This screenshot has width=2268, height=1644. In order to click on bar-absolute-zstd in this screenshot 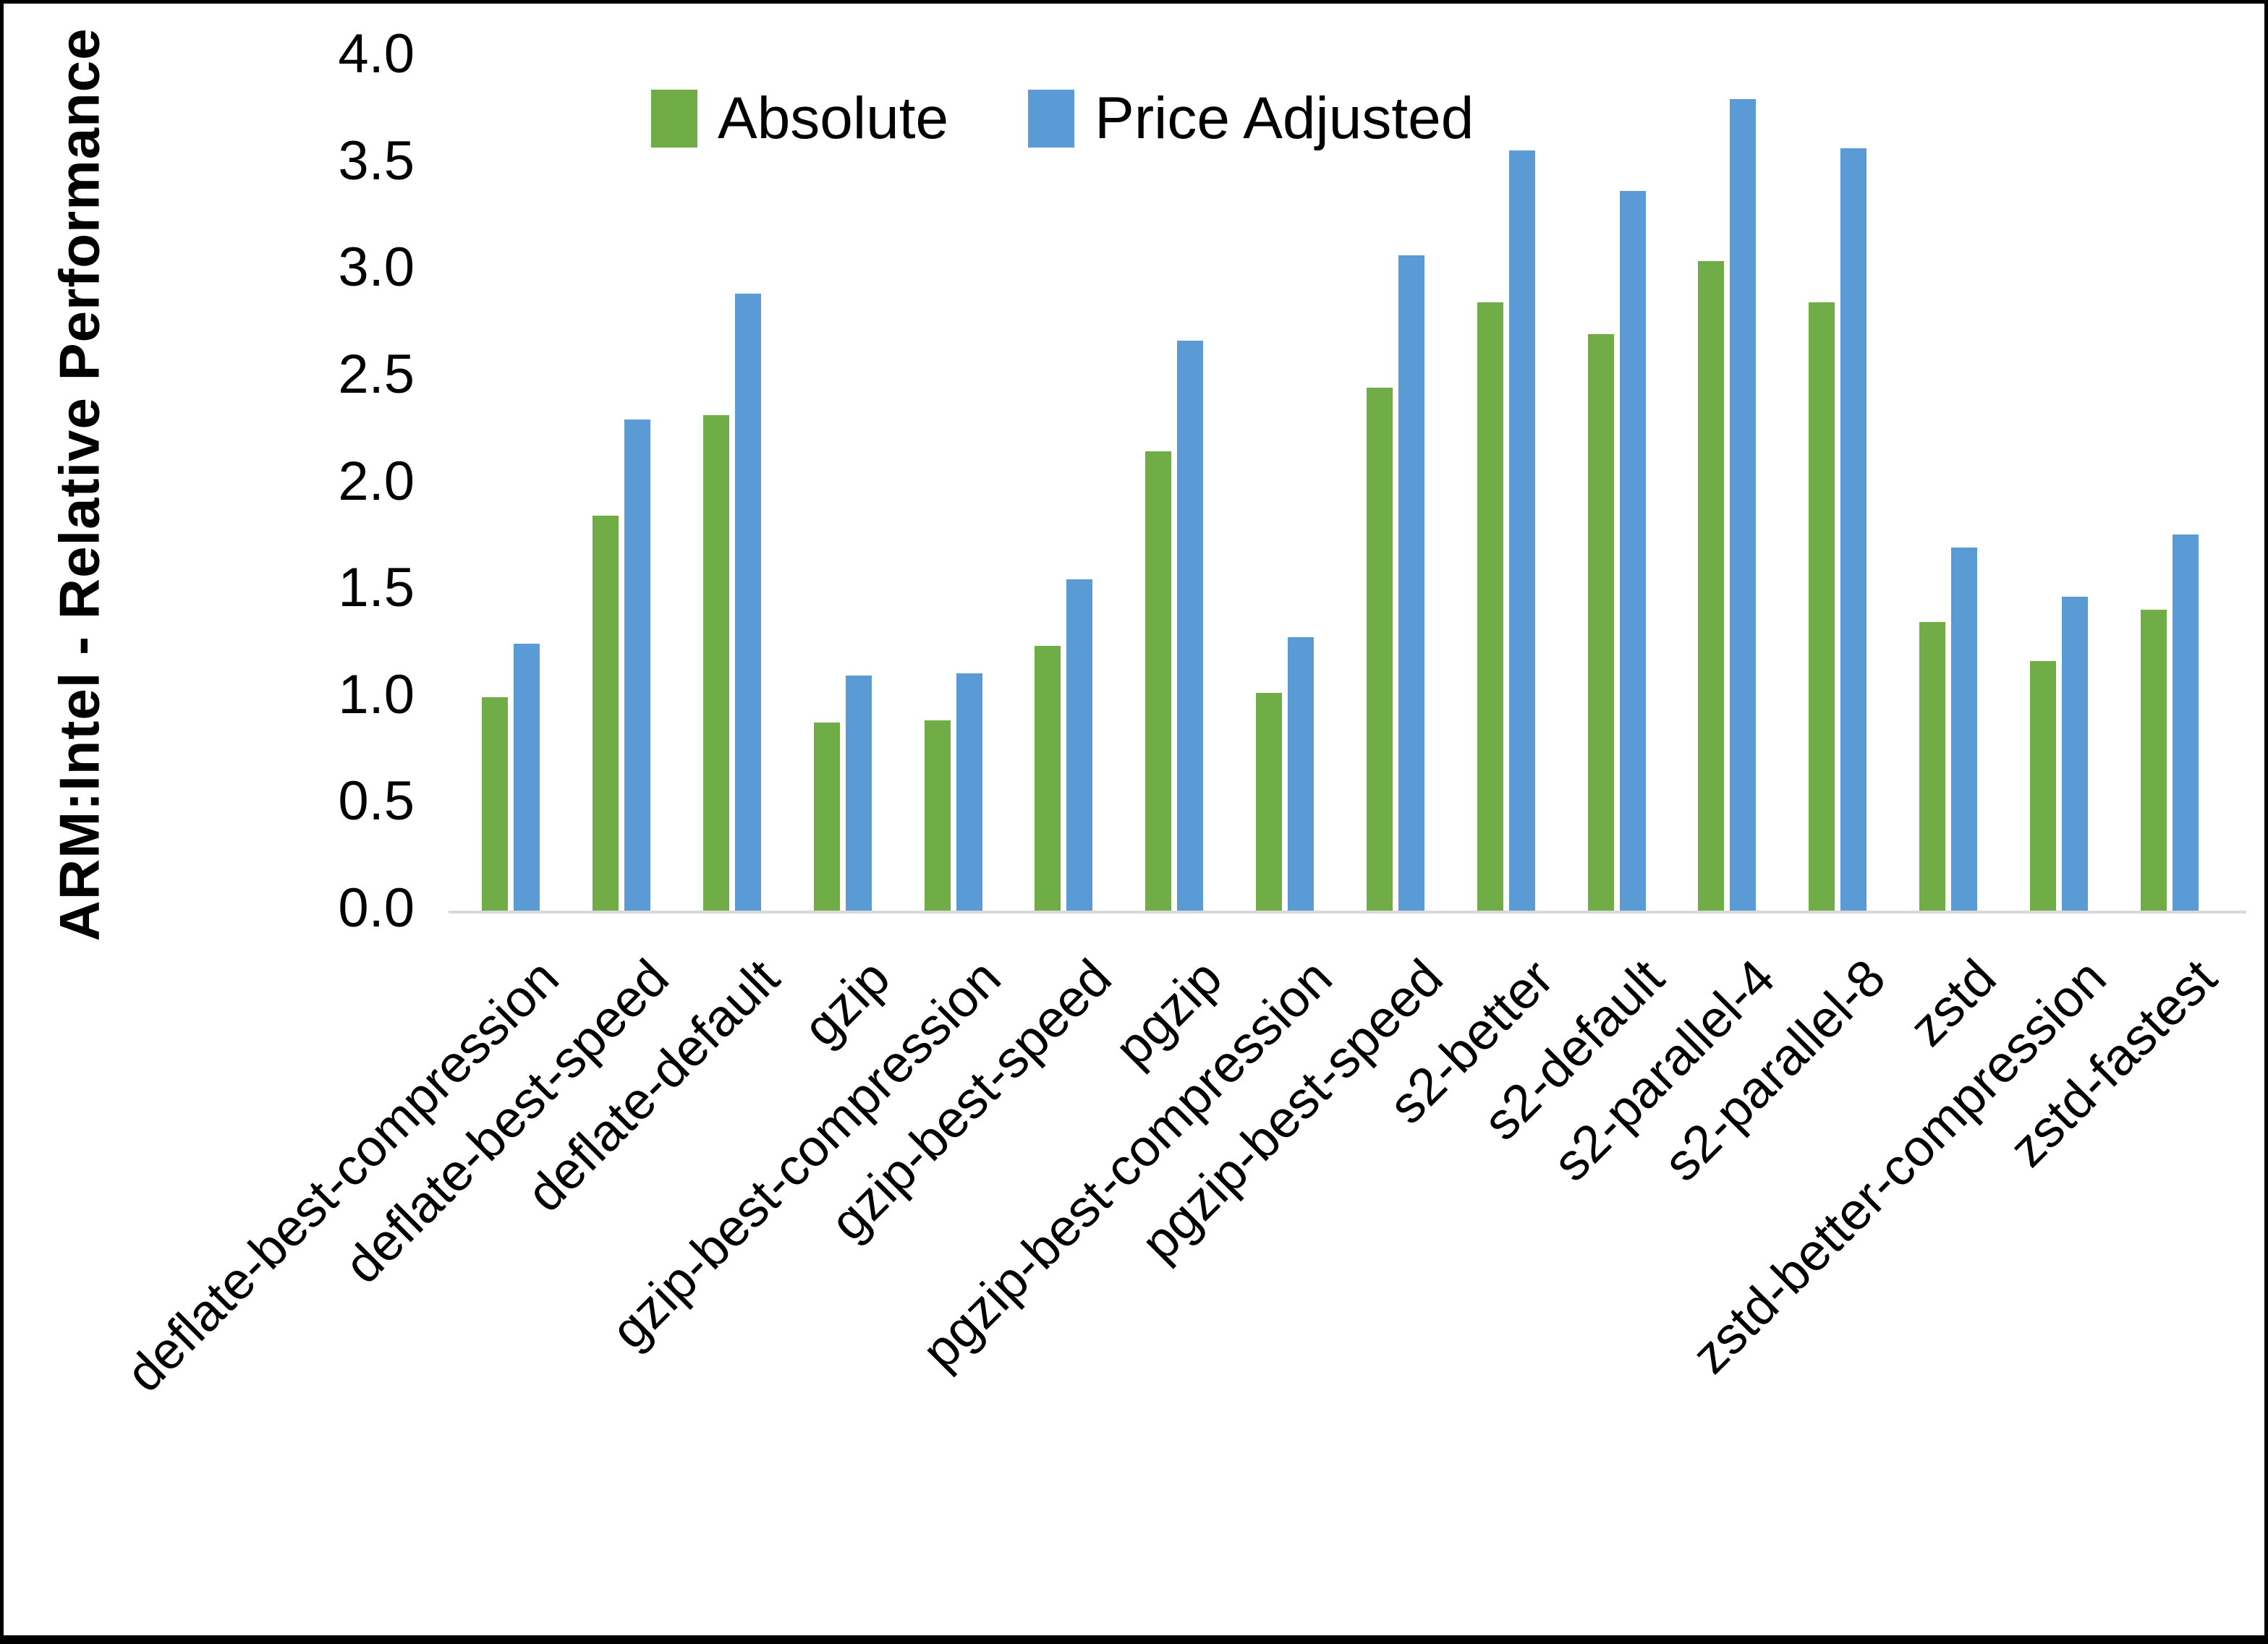, I will do `click(1932, 766)`.